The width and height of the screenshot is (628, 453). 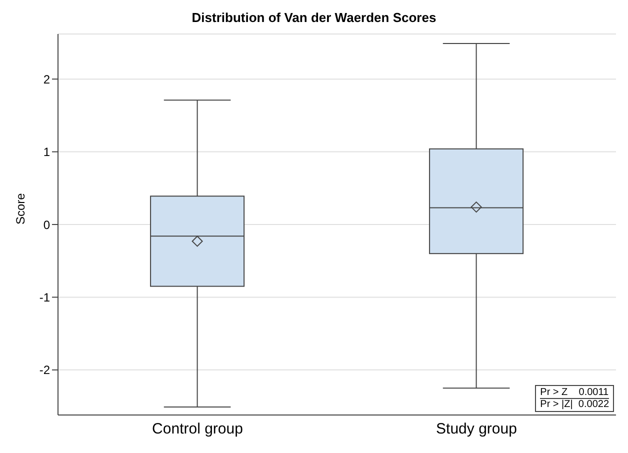 What do you see at coordinates (44, 370) in the screenshot?
I see `y-tick-label: -2` at bounding box center [44, 370].